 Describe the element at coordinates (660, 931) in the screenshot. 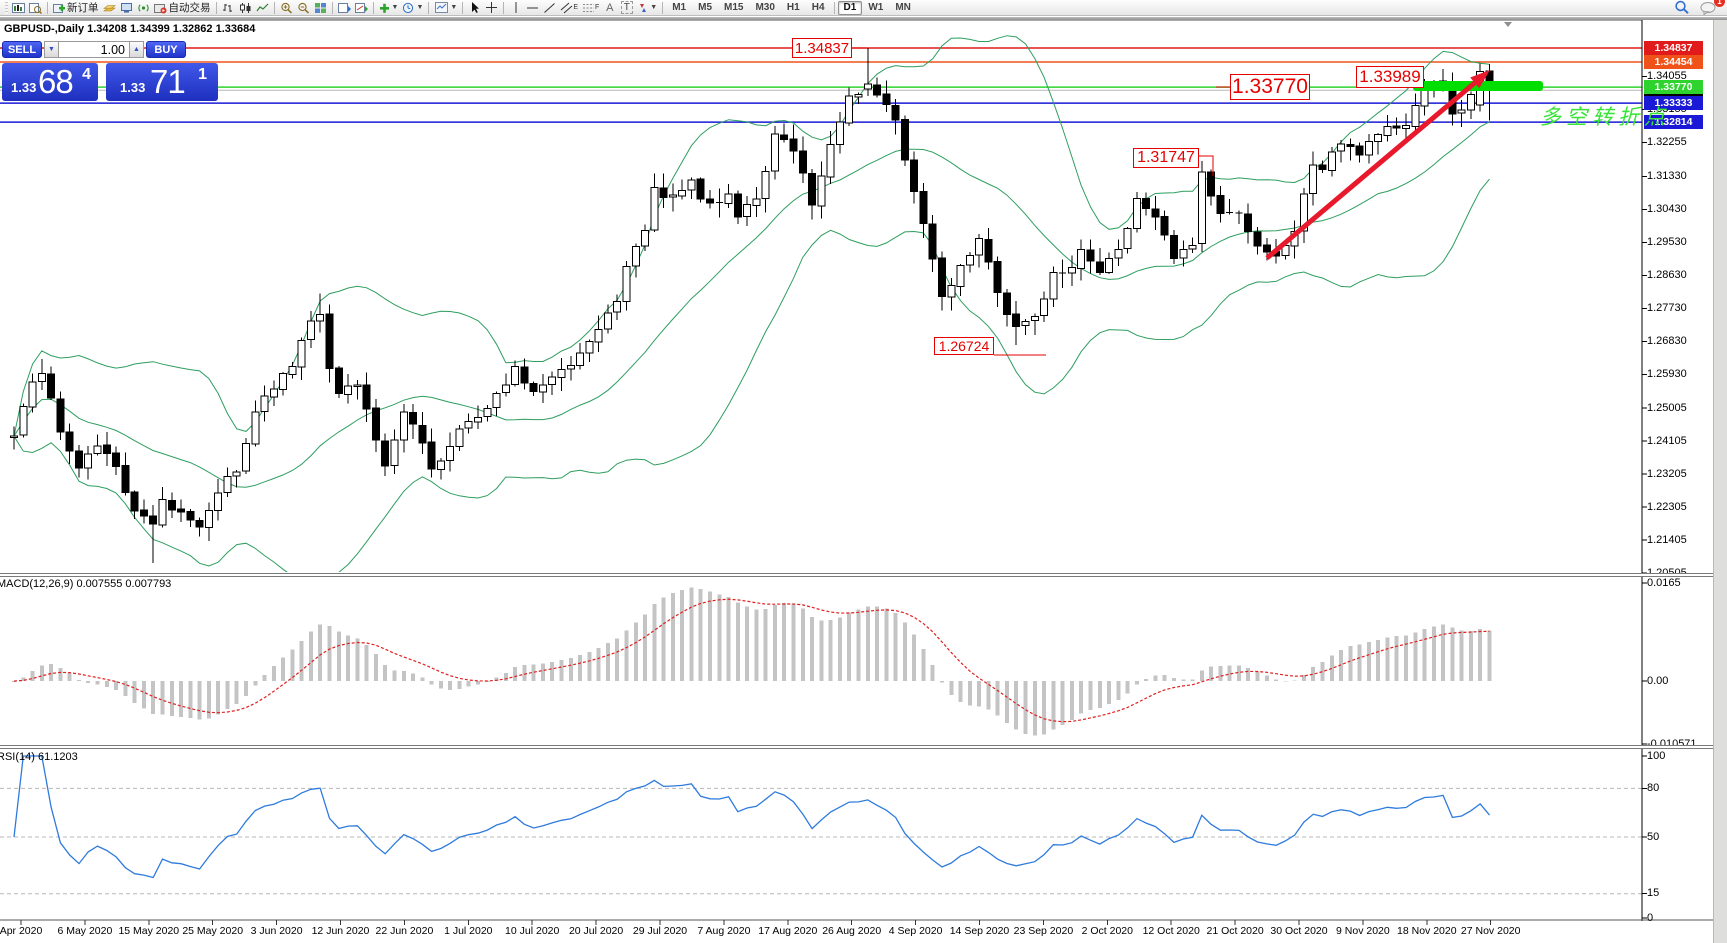

I see `date-axis-label: 29 Jul 2020` at that location.